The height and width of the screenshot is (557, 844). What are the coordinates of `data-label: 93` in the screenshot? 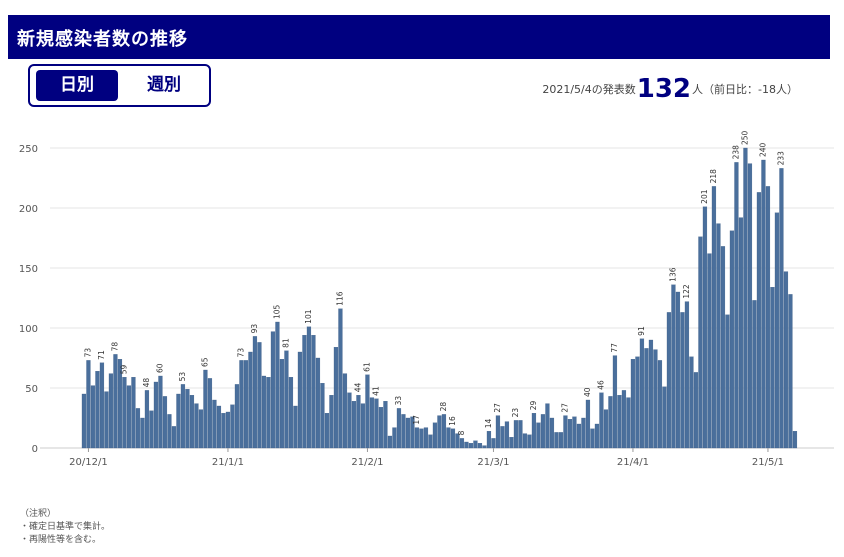 It's located at (254, 329).